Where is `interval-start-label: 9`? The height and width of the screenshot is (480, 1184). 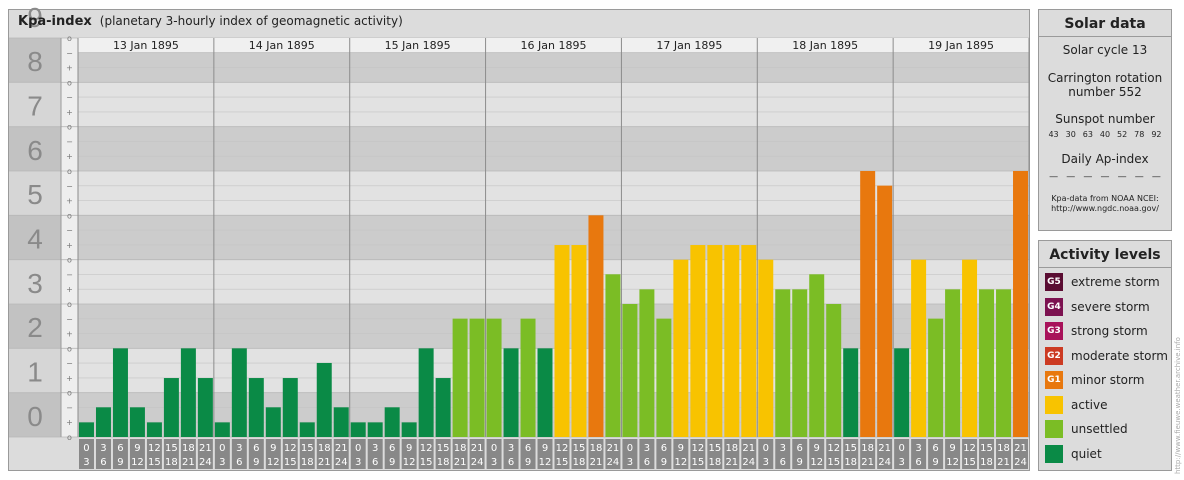
interval-start-label: 9 is located at coordinates (409, 448).